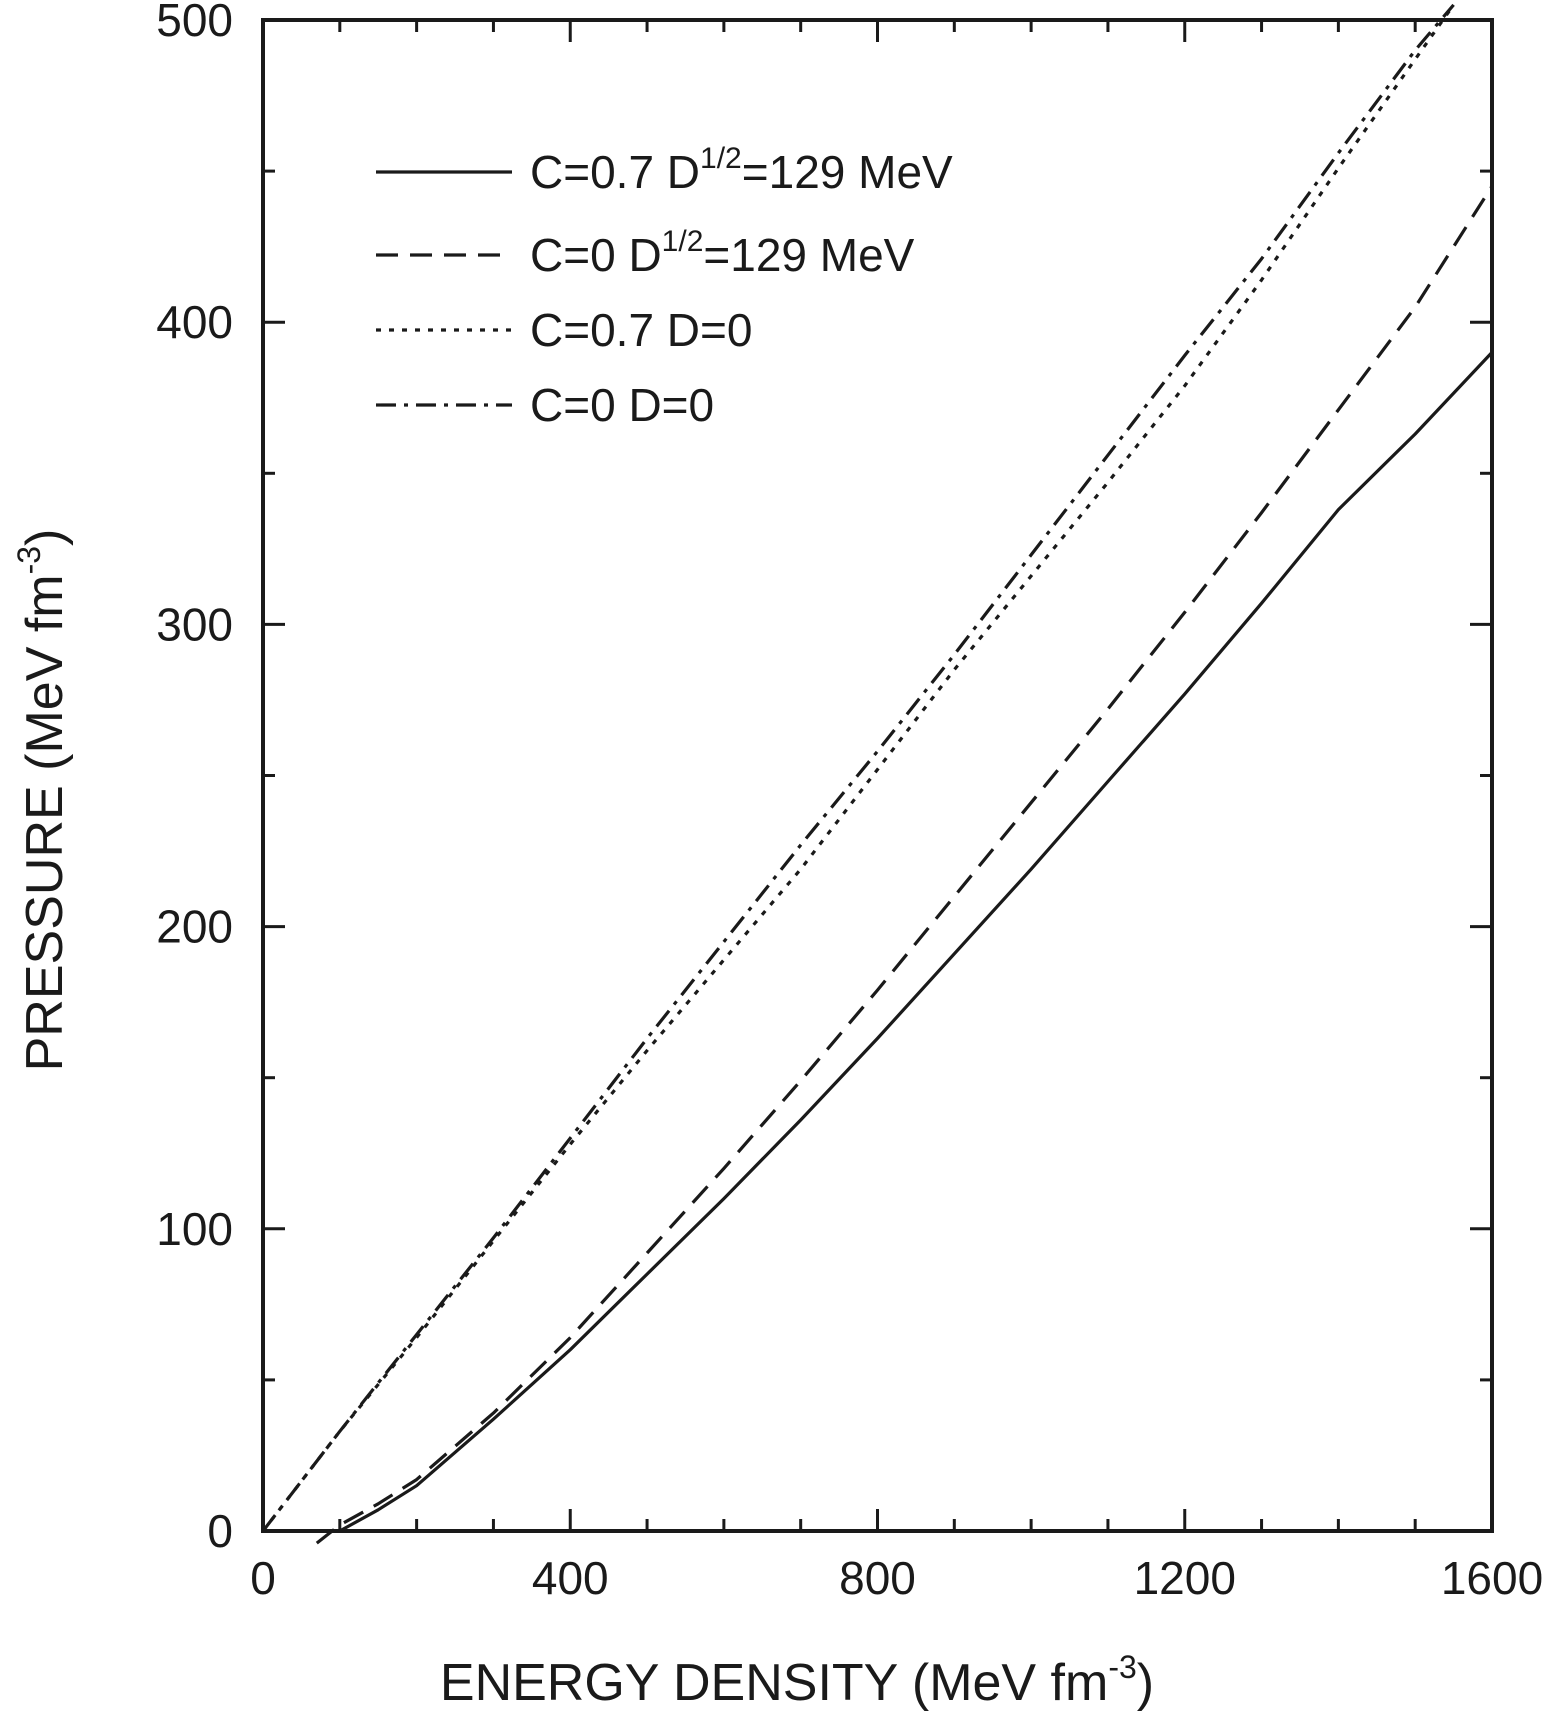 Image resolution: width=1558 pixels, height=1719 pixels. I want to click on x-tick-label: 1200, so click(1185, 1578).